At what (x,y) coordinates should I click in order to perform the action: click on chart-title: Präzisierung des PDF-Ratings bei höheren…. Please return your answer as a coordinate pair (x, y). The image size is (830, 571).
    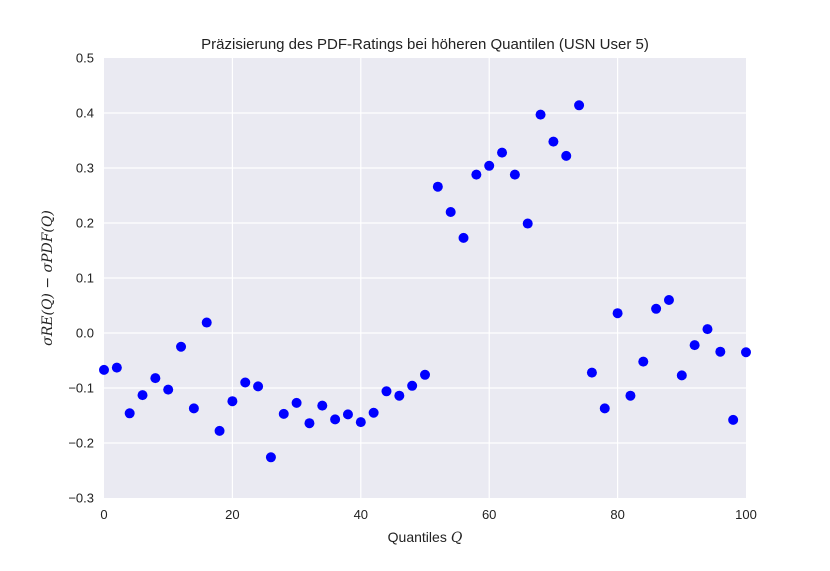
    Looking at the image, I should click on (425, 44).